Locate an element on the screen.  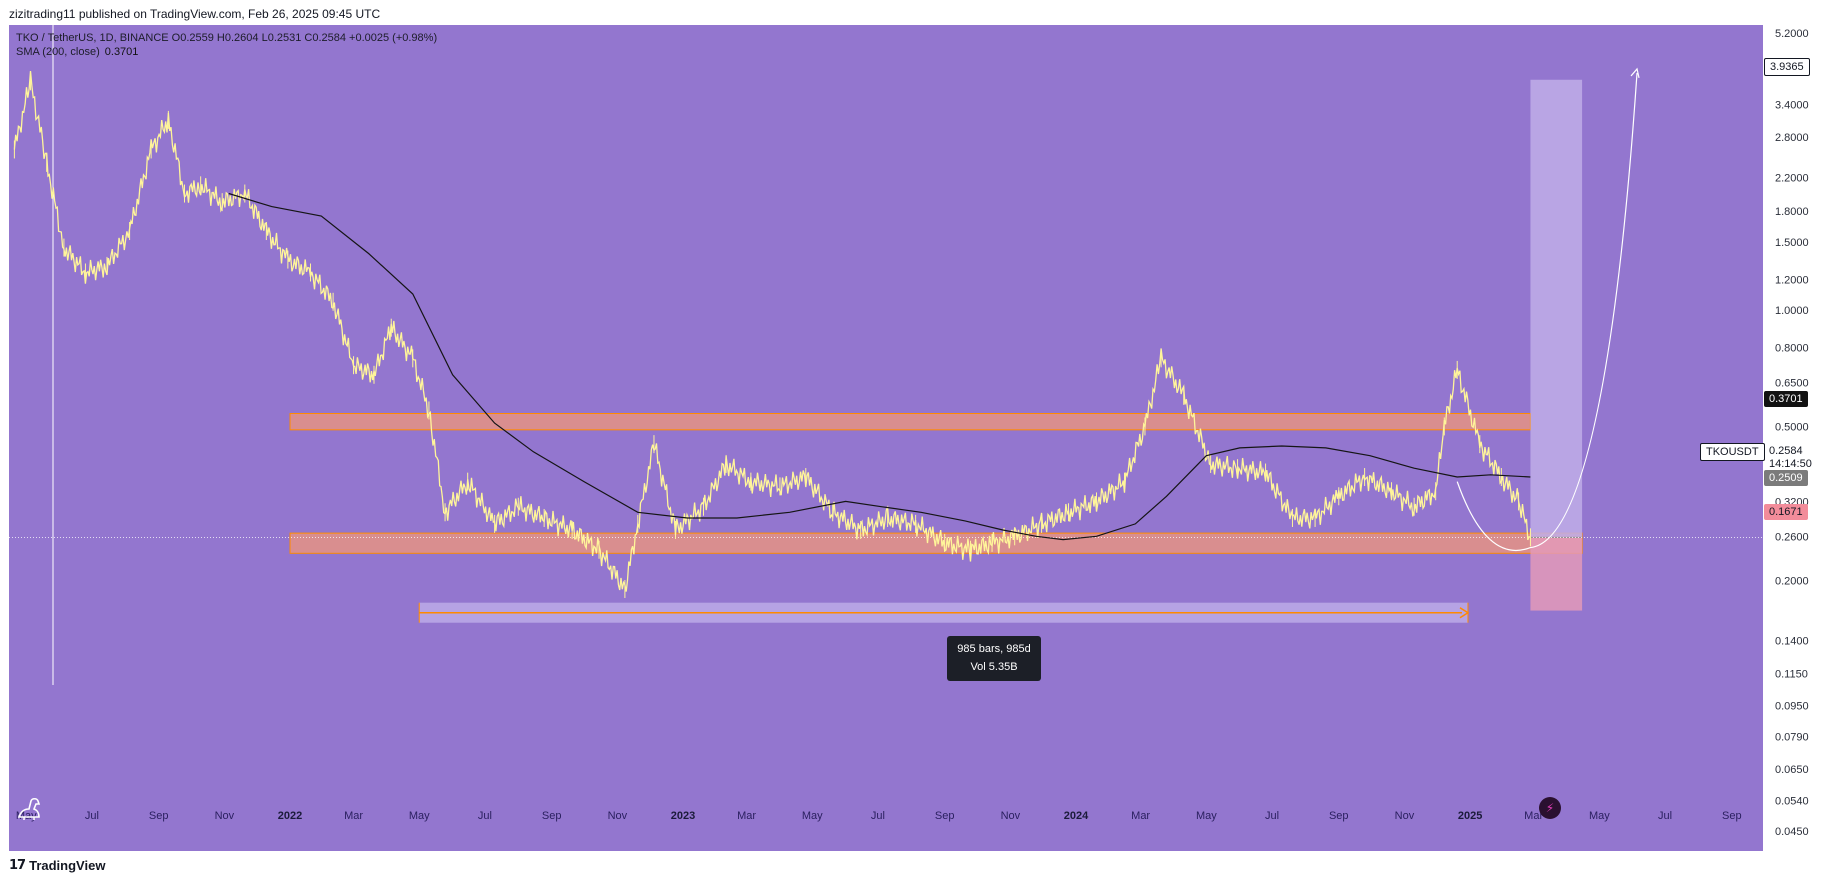
y-tick-label: 0.6500 is located at coordinates (1792, 383).